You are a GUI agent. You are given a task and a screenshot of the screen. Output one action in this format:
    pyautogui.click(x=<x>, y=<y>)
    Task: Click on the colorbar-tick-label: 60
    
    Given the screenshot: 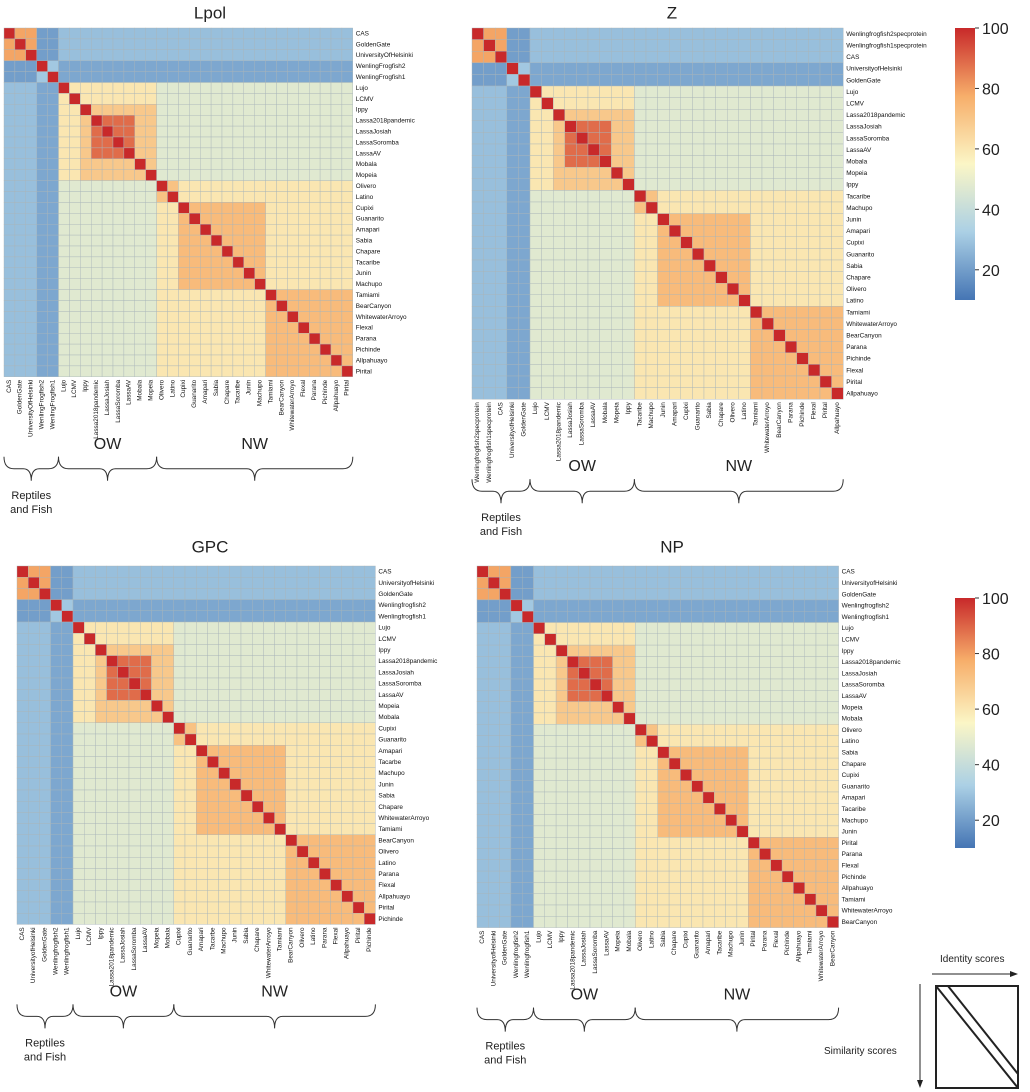 What is the action you would take?
    pyautogui.click(x=991, y=150)
    